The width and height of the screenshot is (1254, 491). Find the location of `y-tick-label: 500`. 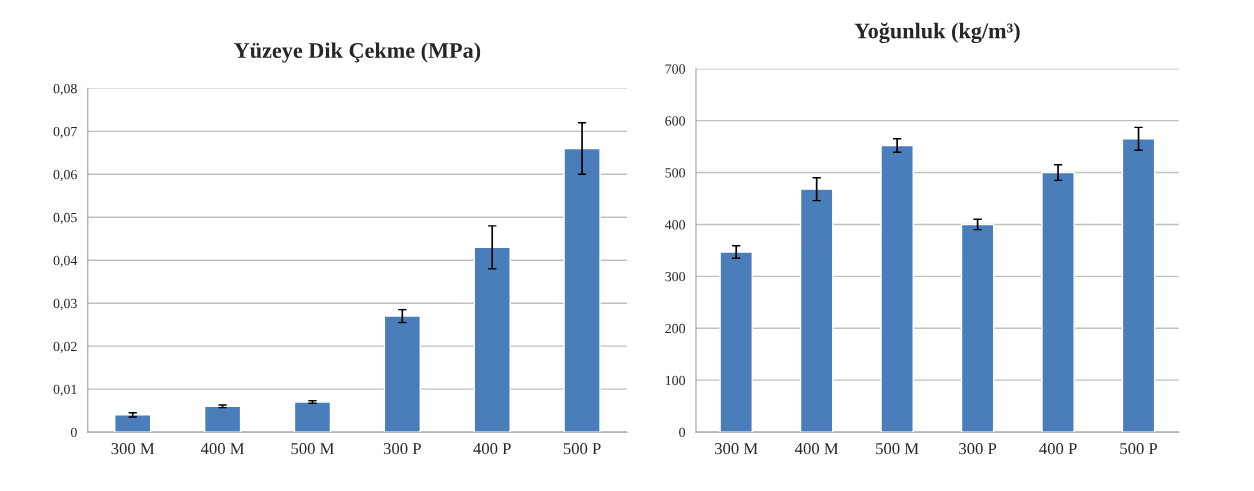

y-tick-label: 500 is located at coordinates (675, 173).